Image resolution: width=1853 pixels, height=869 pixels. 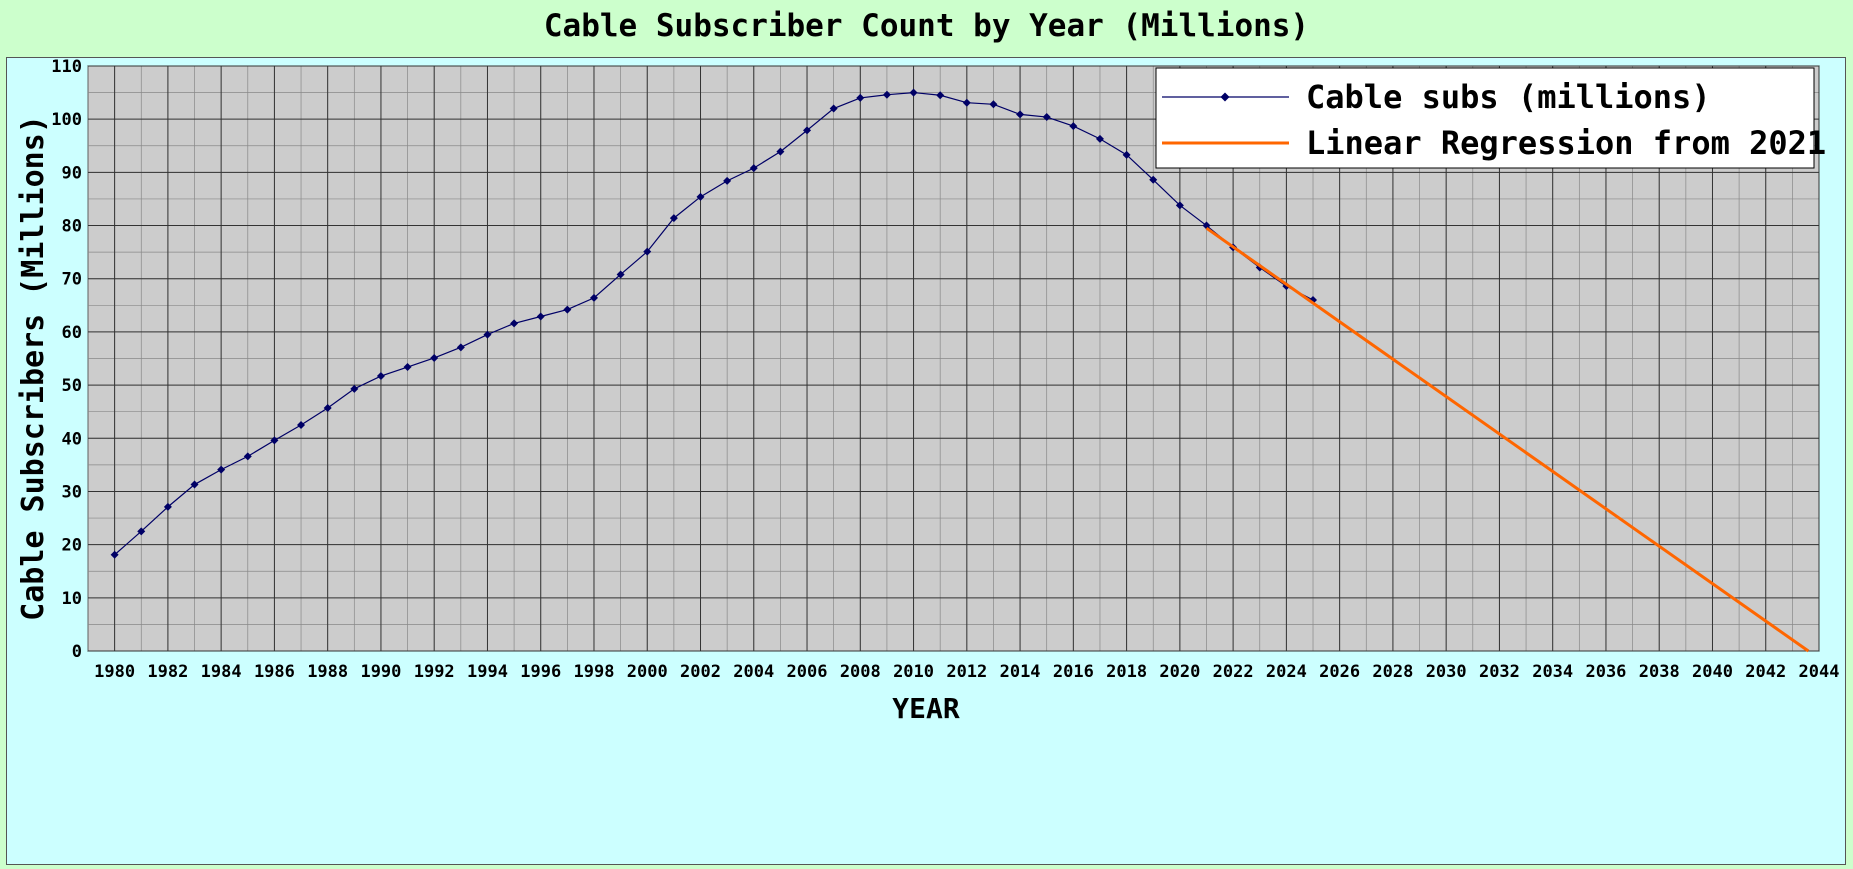 What do you see at coordinates (1765, 672) in the screenshot?
I see `x-tick-label: 2042` at bounding box center [1765, 672].